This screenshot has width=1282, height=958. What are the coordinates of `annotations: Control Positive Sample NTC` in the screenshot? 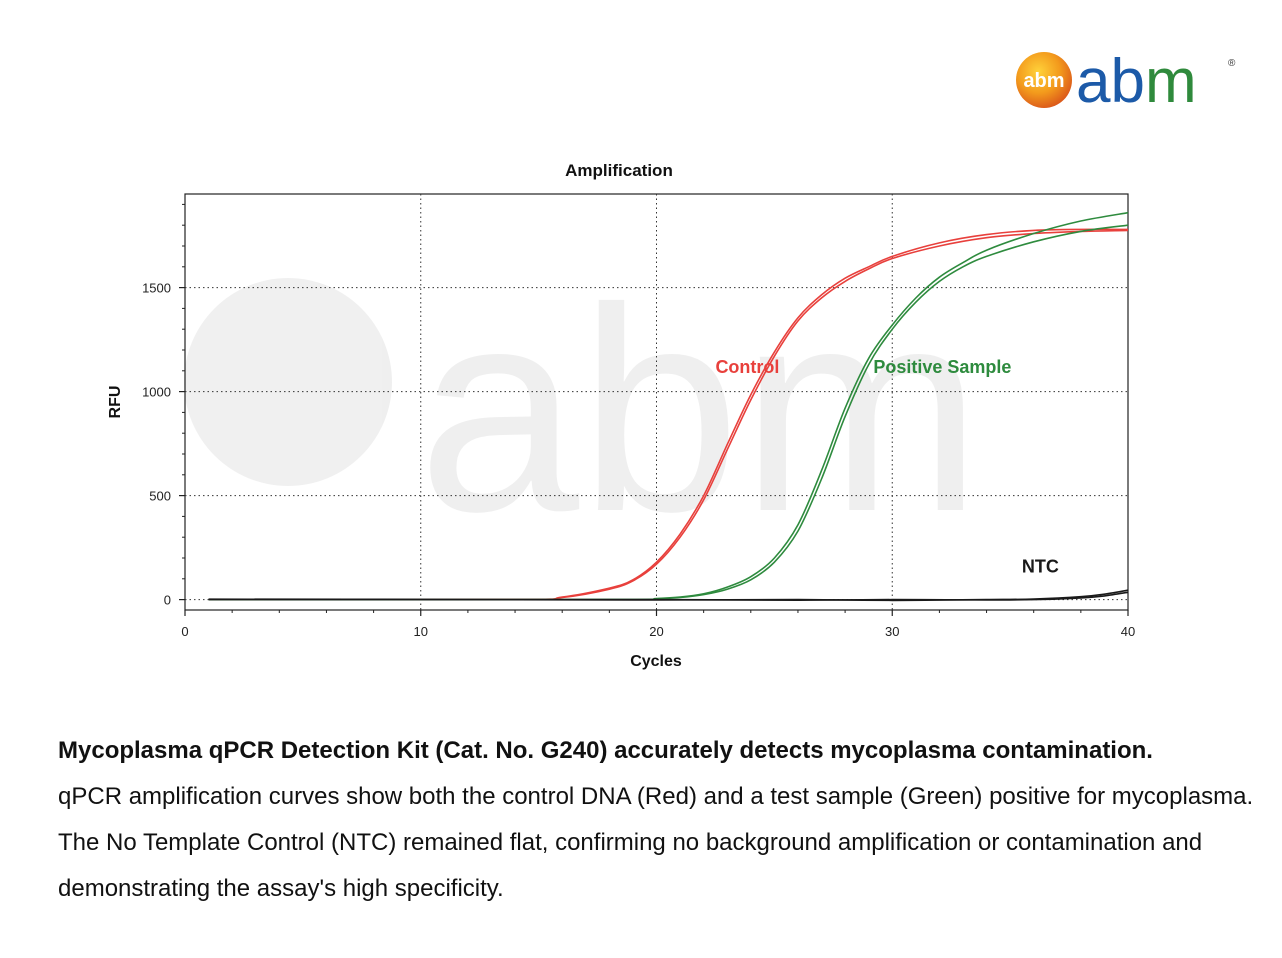 It's located at (886, 467).